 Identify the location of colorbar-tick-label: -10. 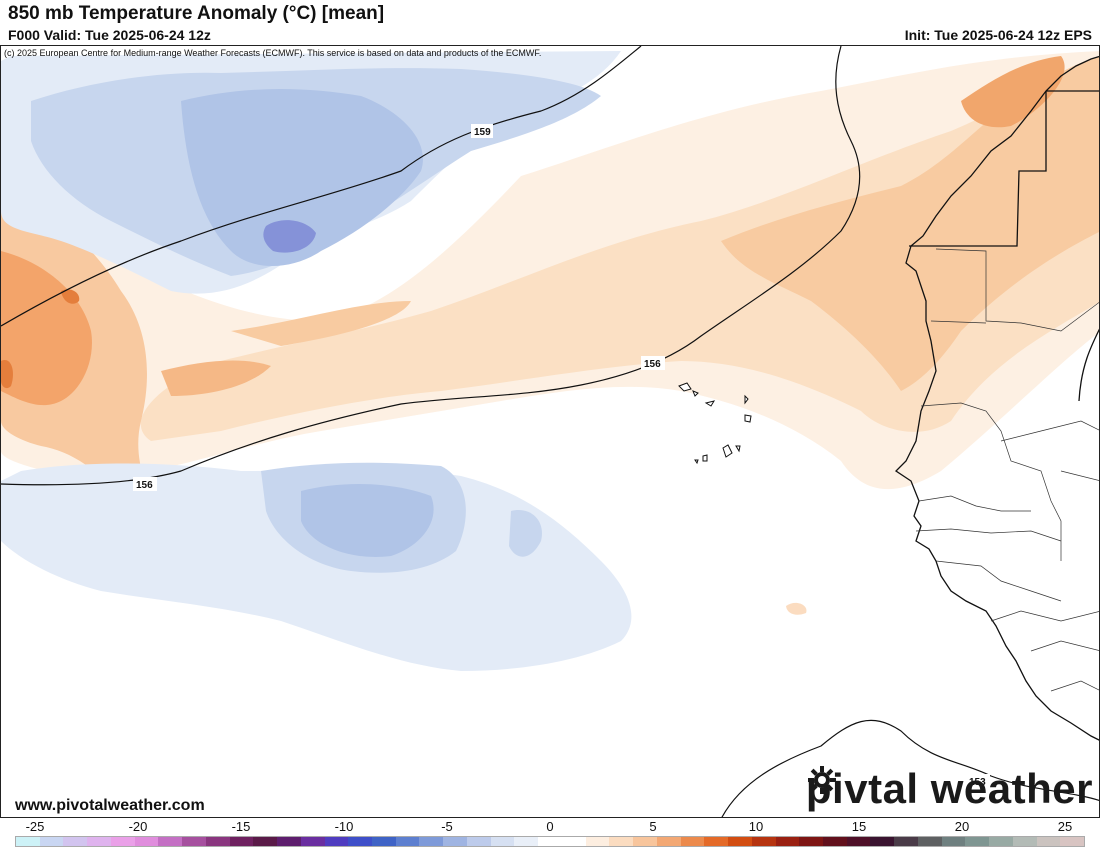
(344, 826).